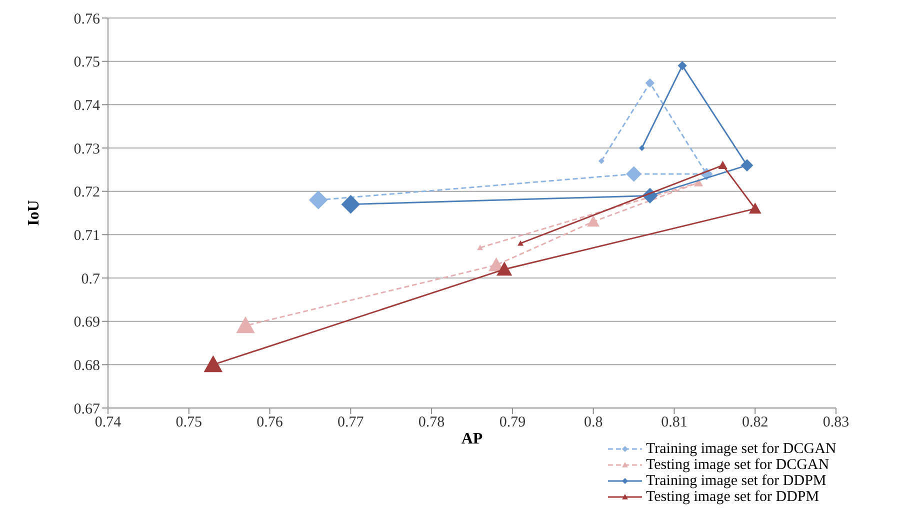  Describe the element at coordinates (741, 449) in the screenshot. I see `legend-label: Training image set for DCGAN` at that location.